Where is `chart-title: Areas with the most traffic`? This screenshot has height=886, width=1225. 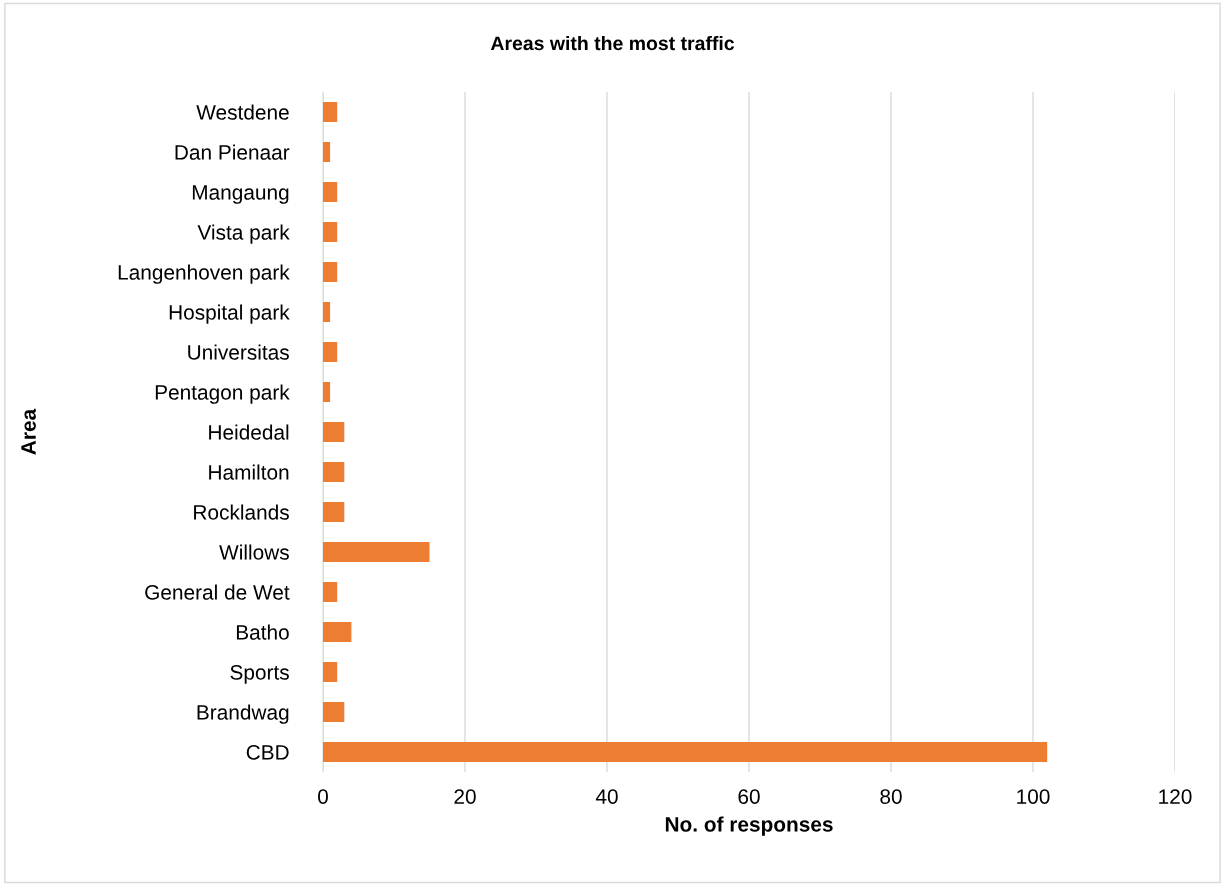 chart-title: Areas with the most traffic is located at coordinates (612, 43).